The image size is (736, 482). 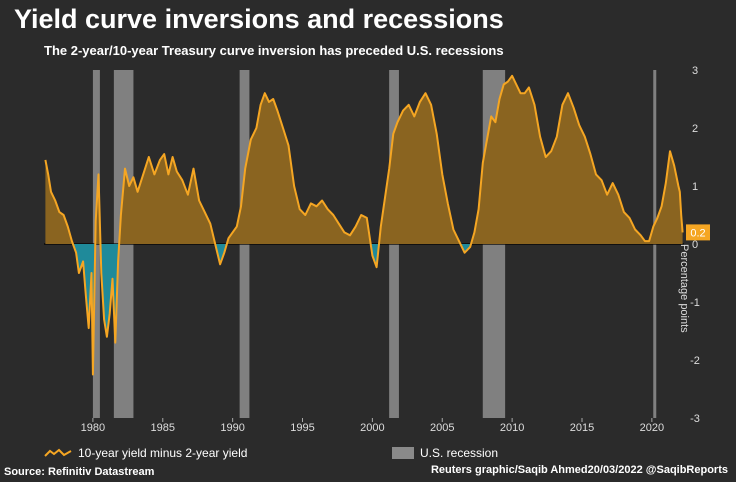 I want to click on latest-value-badge, so click(x=698, y=232).